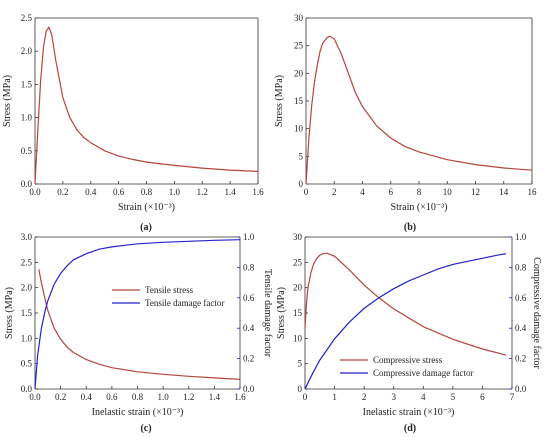  I want to click on legend-entry: Tensile damage factor, so click(184, 303).